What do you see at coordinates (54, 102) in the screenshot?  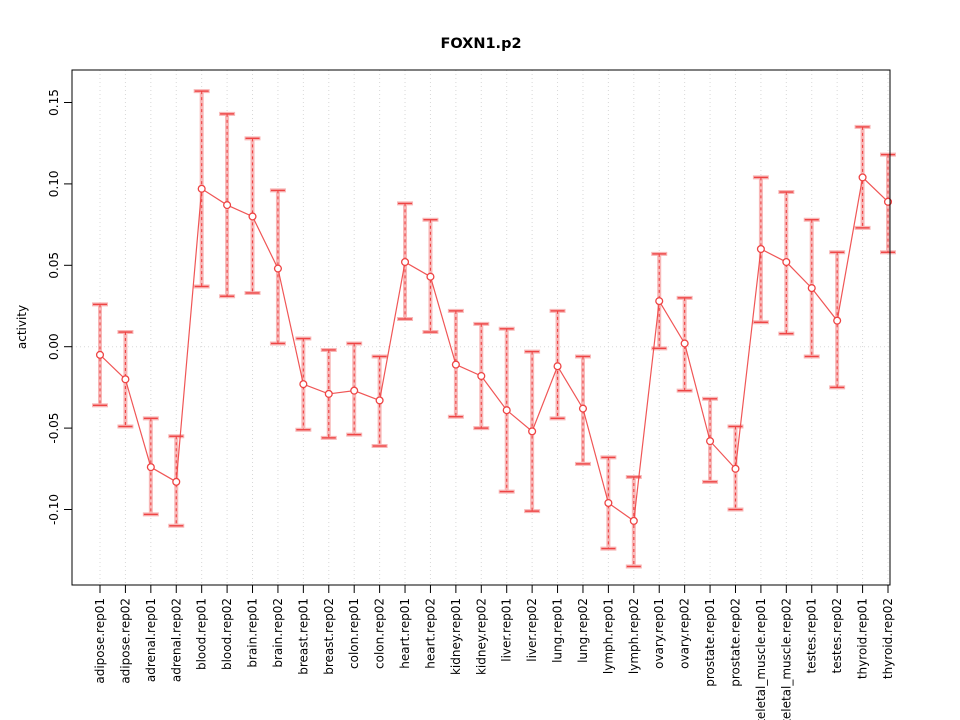 I see `y-tick-label: 0.15` at bounding box center [54, 102].